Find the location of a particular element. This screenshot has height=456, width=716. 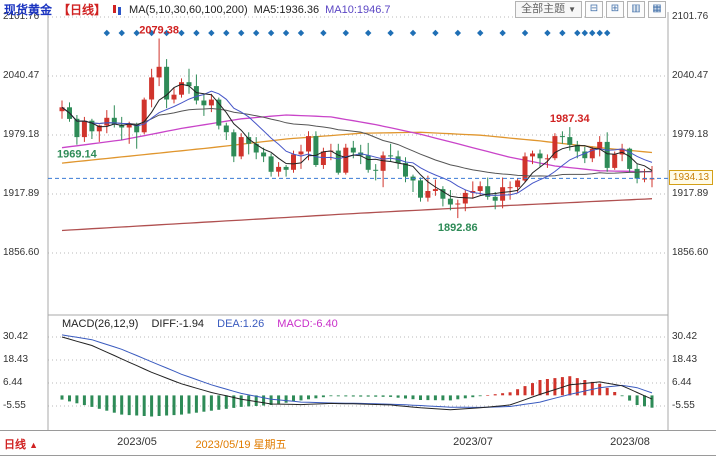

ma5-value-label: MA5:1936.36 is located at coordinates (286, 9).